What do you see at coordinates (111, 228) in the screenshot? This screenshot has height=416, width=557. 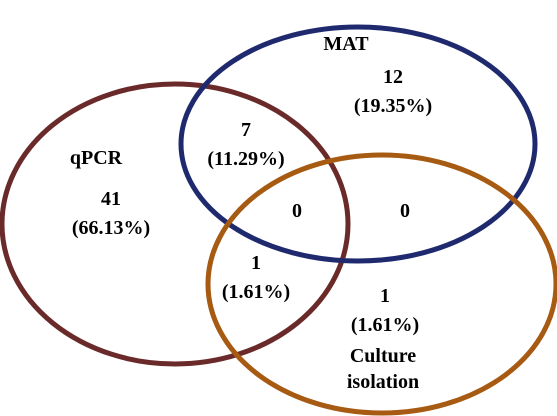 I see `qpcr-only-percent: (66.13%)` at bounding box center [111, 228].